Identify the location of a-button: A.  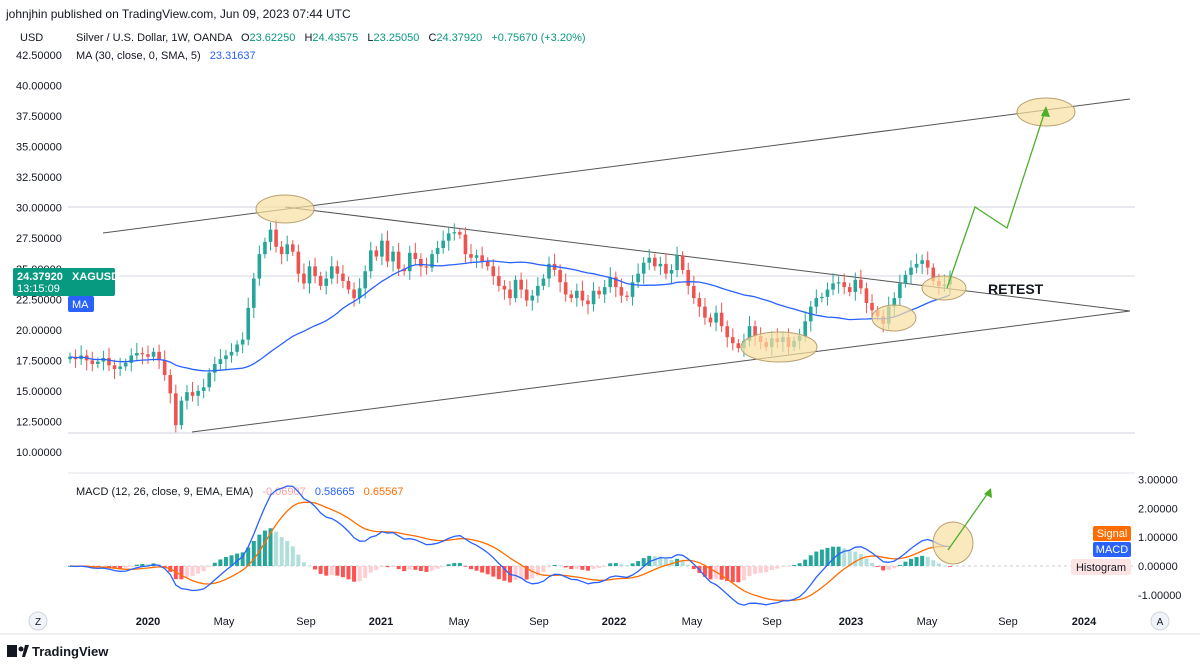
(1160, 621).